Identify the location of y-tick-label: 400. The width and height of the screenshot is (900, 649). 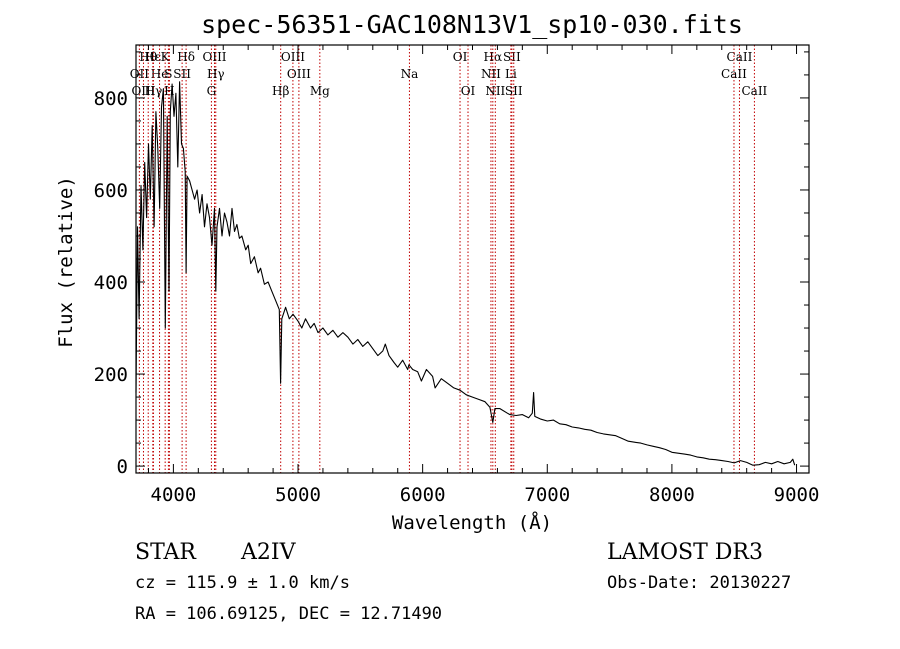
(111, 283).